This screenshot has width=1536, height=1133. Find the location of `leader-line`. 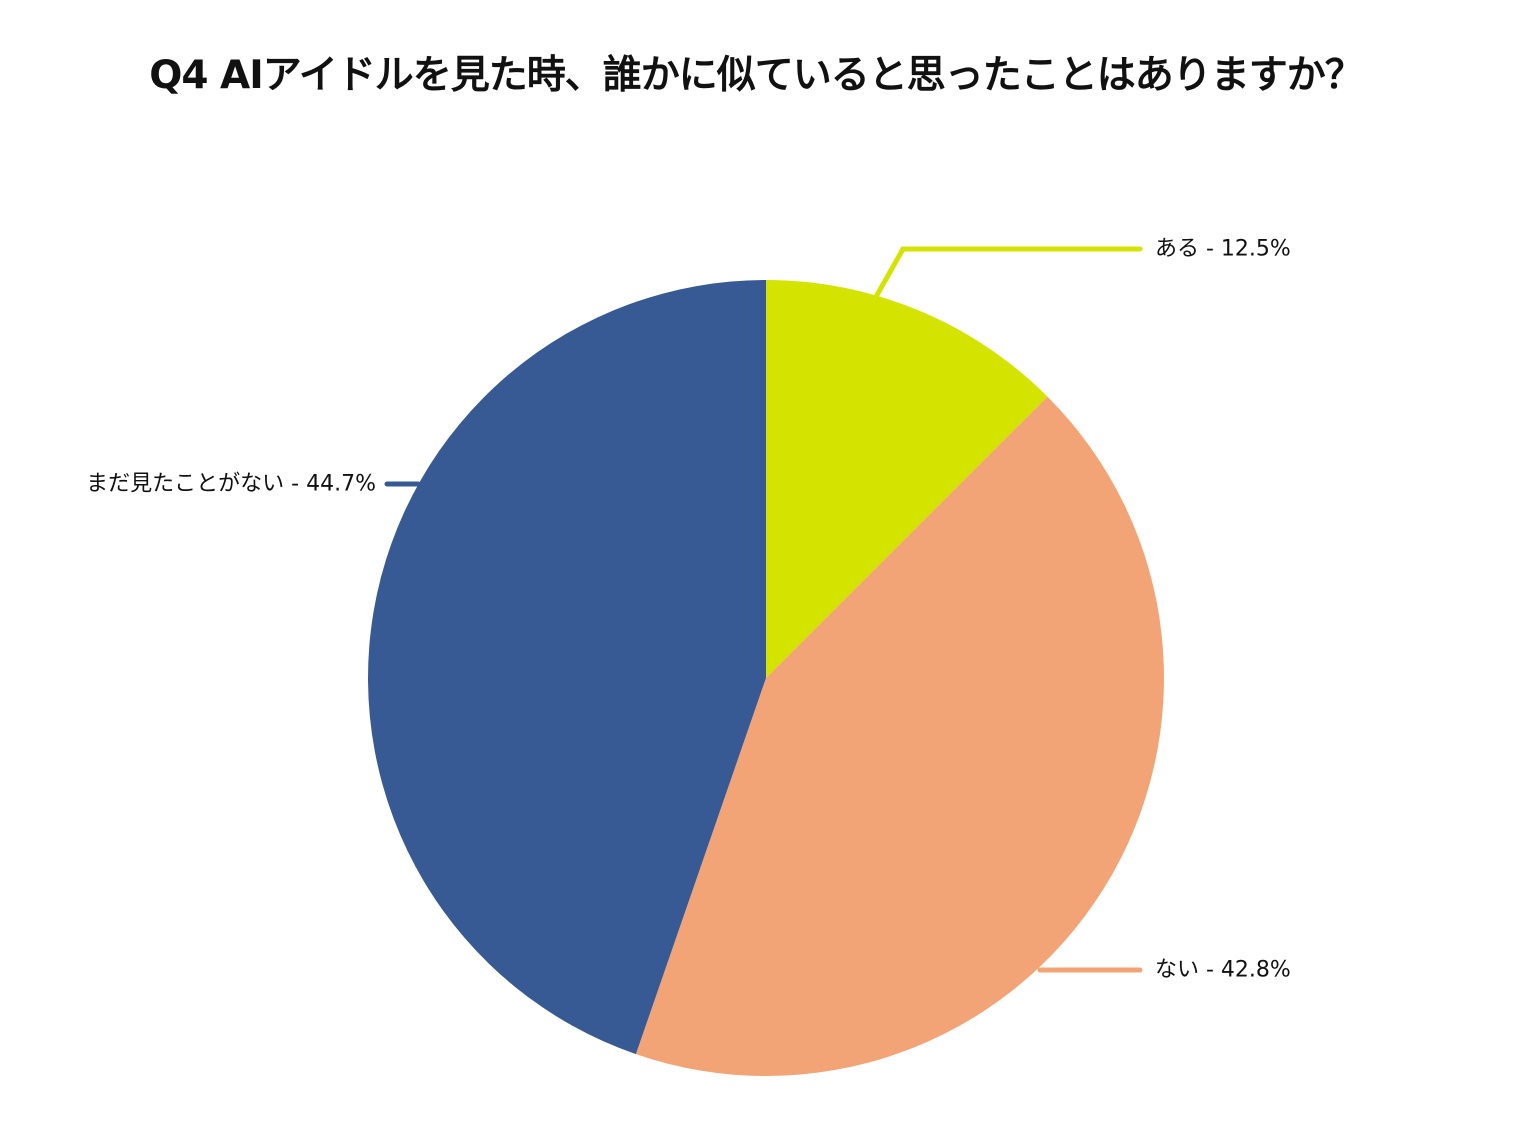

leader-line is located at coordinates (1008, 272).